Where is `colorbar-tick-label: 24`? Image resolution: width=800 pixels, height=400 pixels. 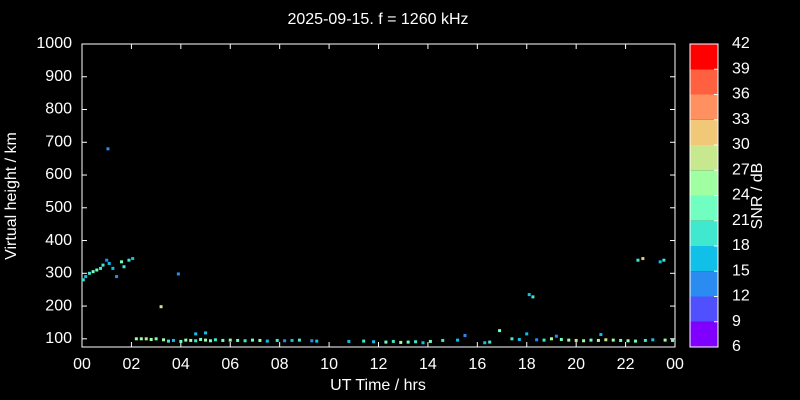
colorbar-tick-label: 24 is located at coordinates (741, 195).